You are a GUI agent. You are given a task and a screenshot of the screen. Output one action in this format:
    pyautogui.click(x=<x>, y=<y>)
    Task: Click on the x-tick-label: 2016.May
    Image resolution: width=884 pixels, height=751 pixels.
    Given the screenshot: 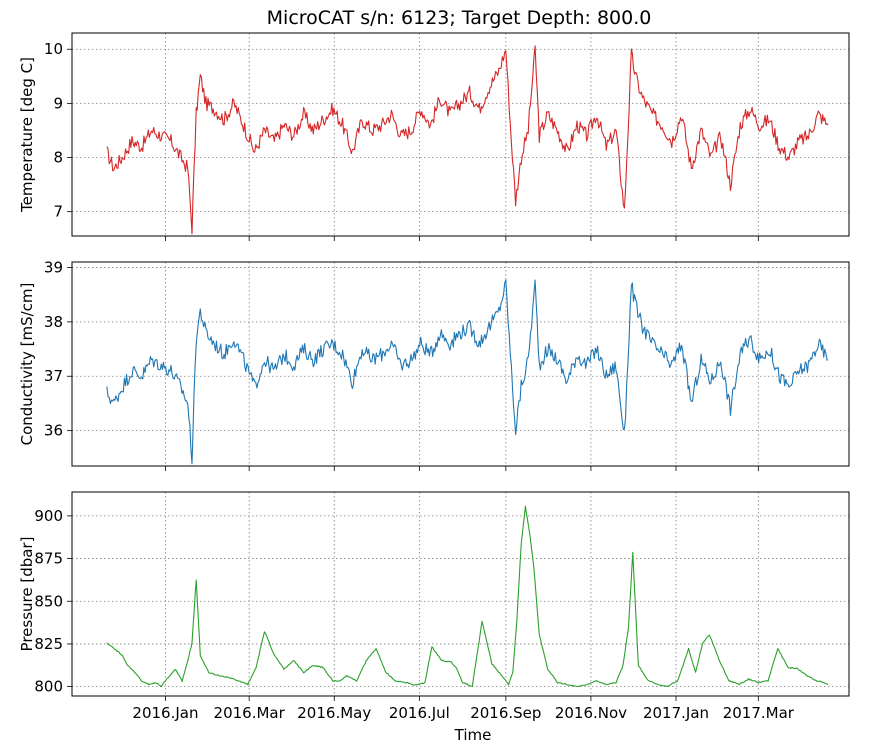 What is the action you would take?
    pyautogui.click(x=334, y=713)
    